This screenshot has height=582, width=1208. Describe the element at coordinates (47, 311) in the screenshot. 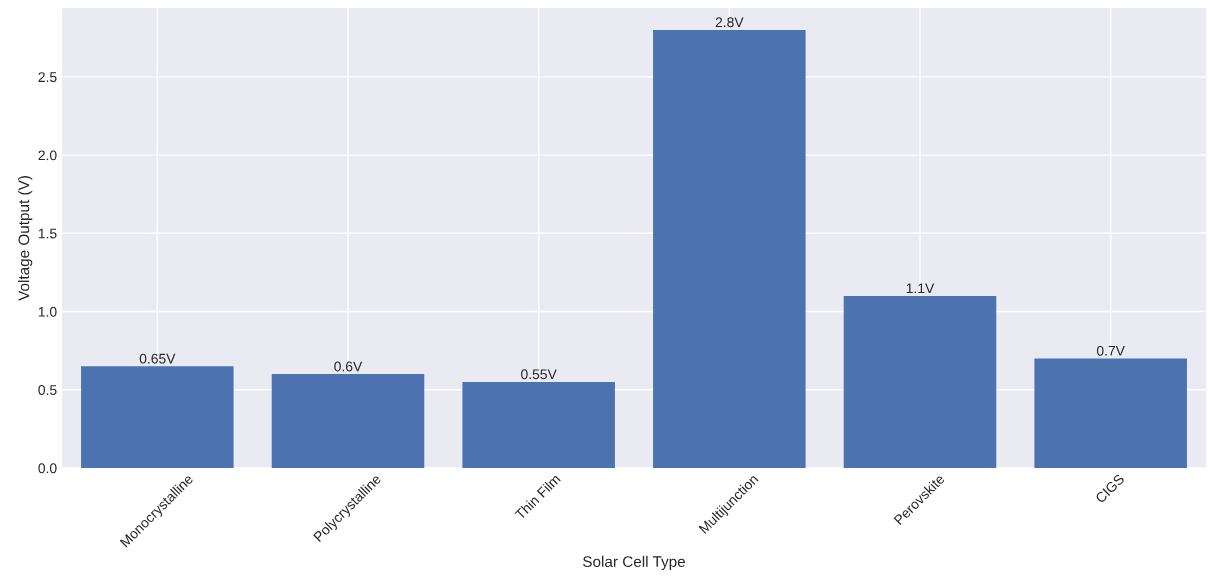

I see `y-tick-label: 1.0` at that location.